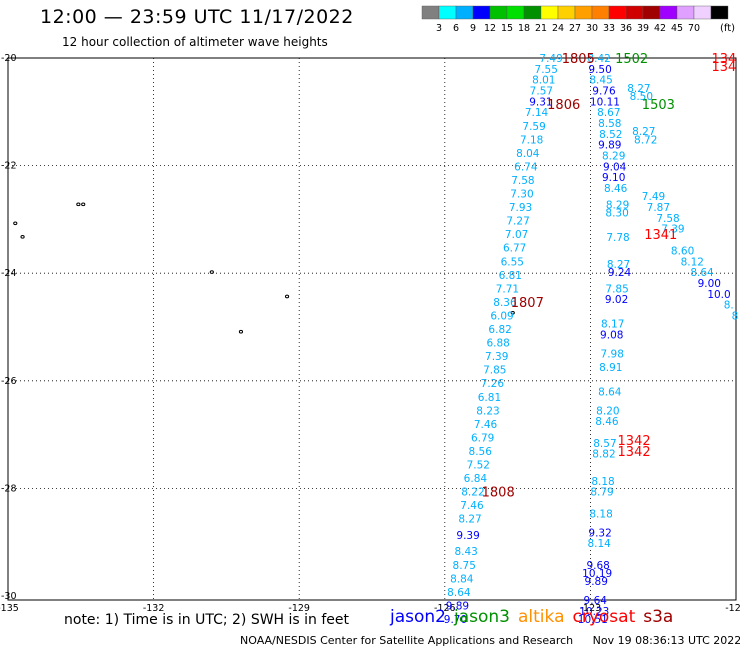 Image resolution: width=740 pixels, height=650 pixels. I want to click on wave-height-value: 7.49, so click(550, 59).